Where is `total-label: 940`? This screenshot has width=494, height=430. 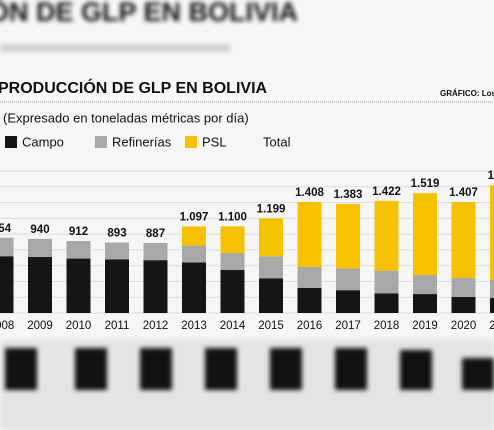 total-label: 940 is located at coordinates (39, 230).